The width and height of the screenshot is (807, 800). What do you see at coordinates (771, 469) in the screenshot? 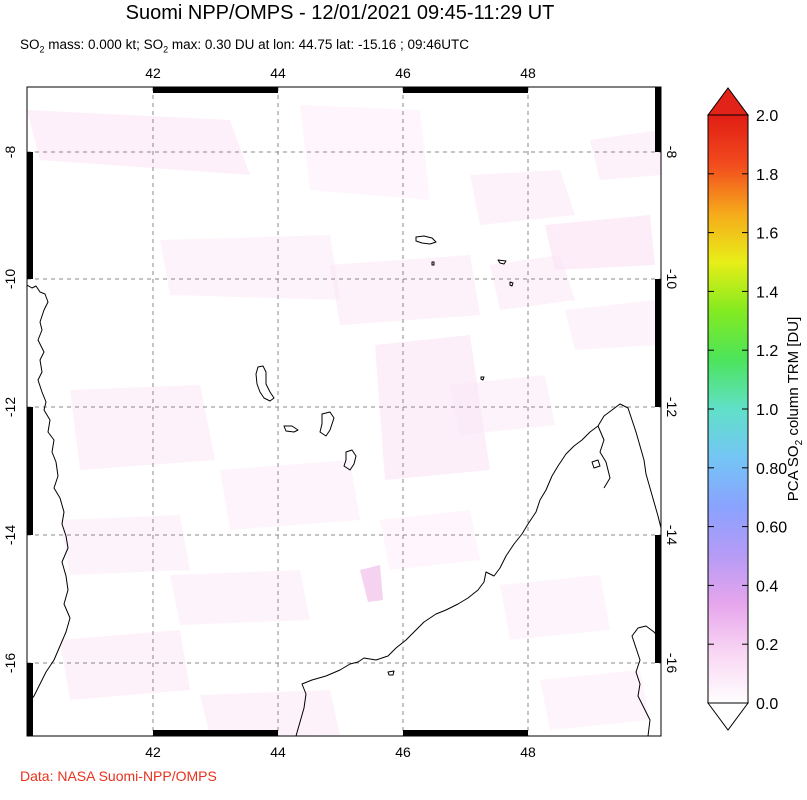
I see `colorbar-tick-label: 0.80` at bounding box center [771, 469].